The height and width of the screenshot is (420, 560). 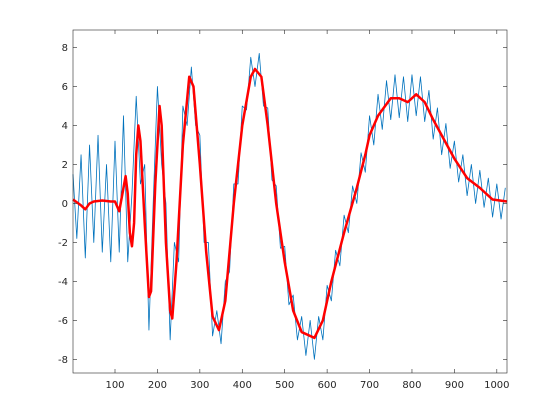 I want to click on x-tick-label: 300, so click(x=199, y=385).